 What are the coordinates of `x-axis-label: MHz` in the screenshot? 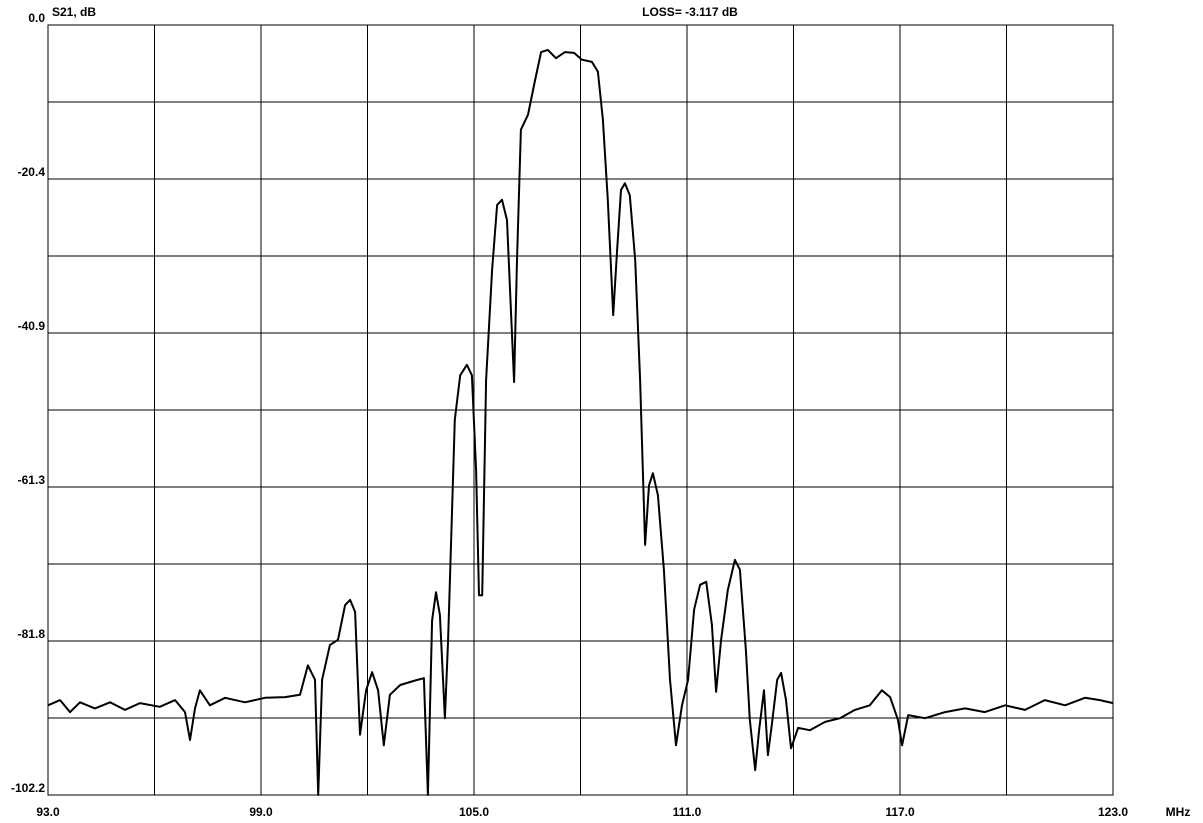 It's located at (1178, 812).